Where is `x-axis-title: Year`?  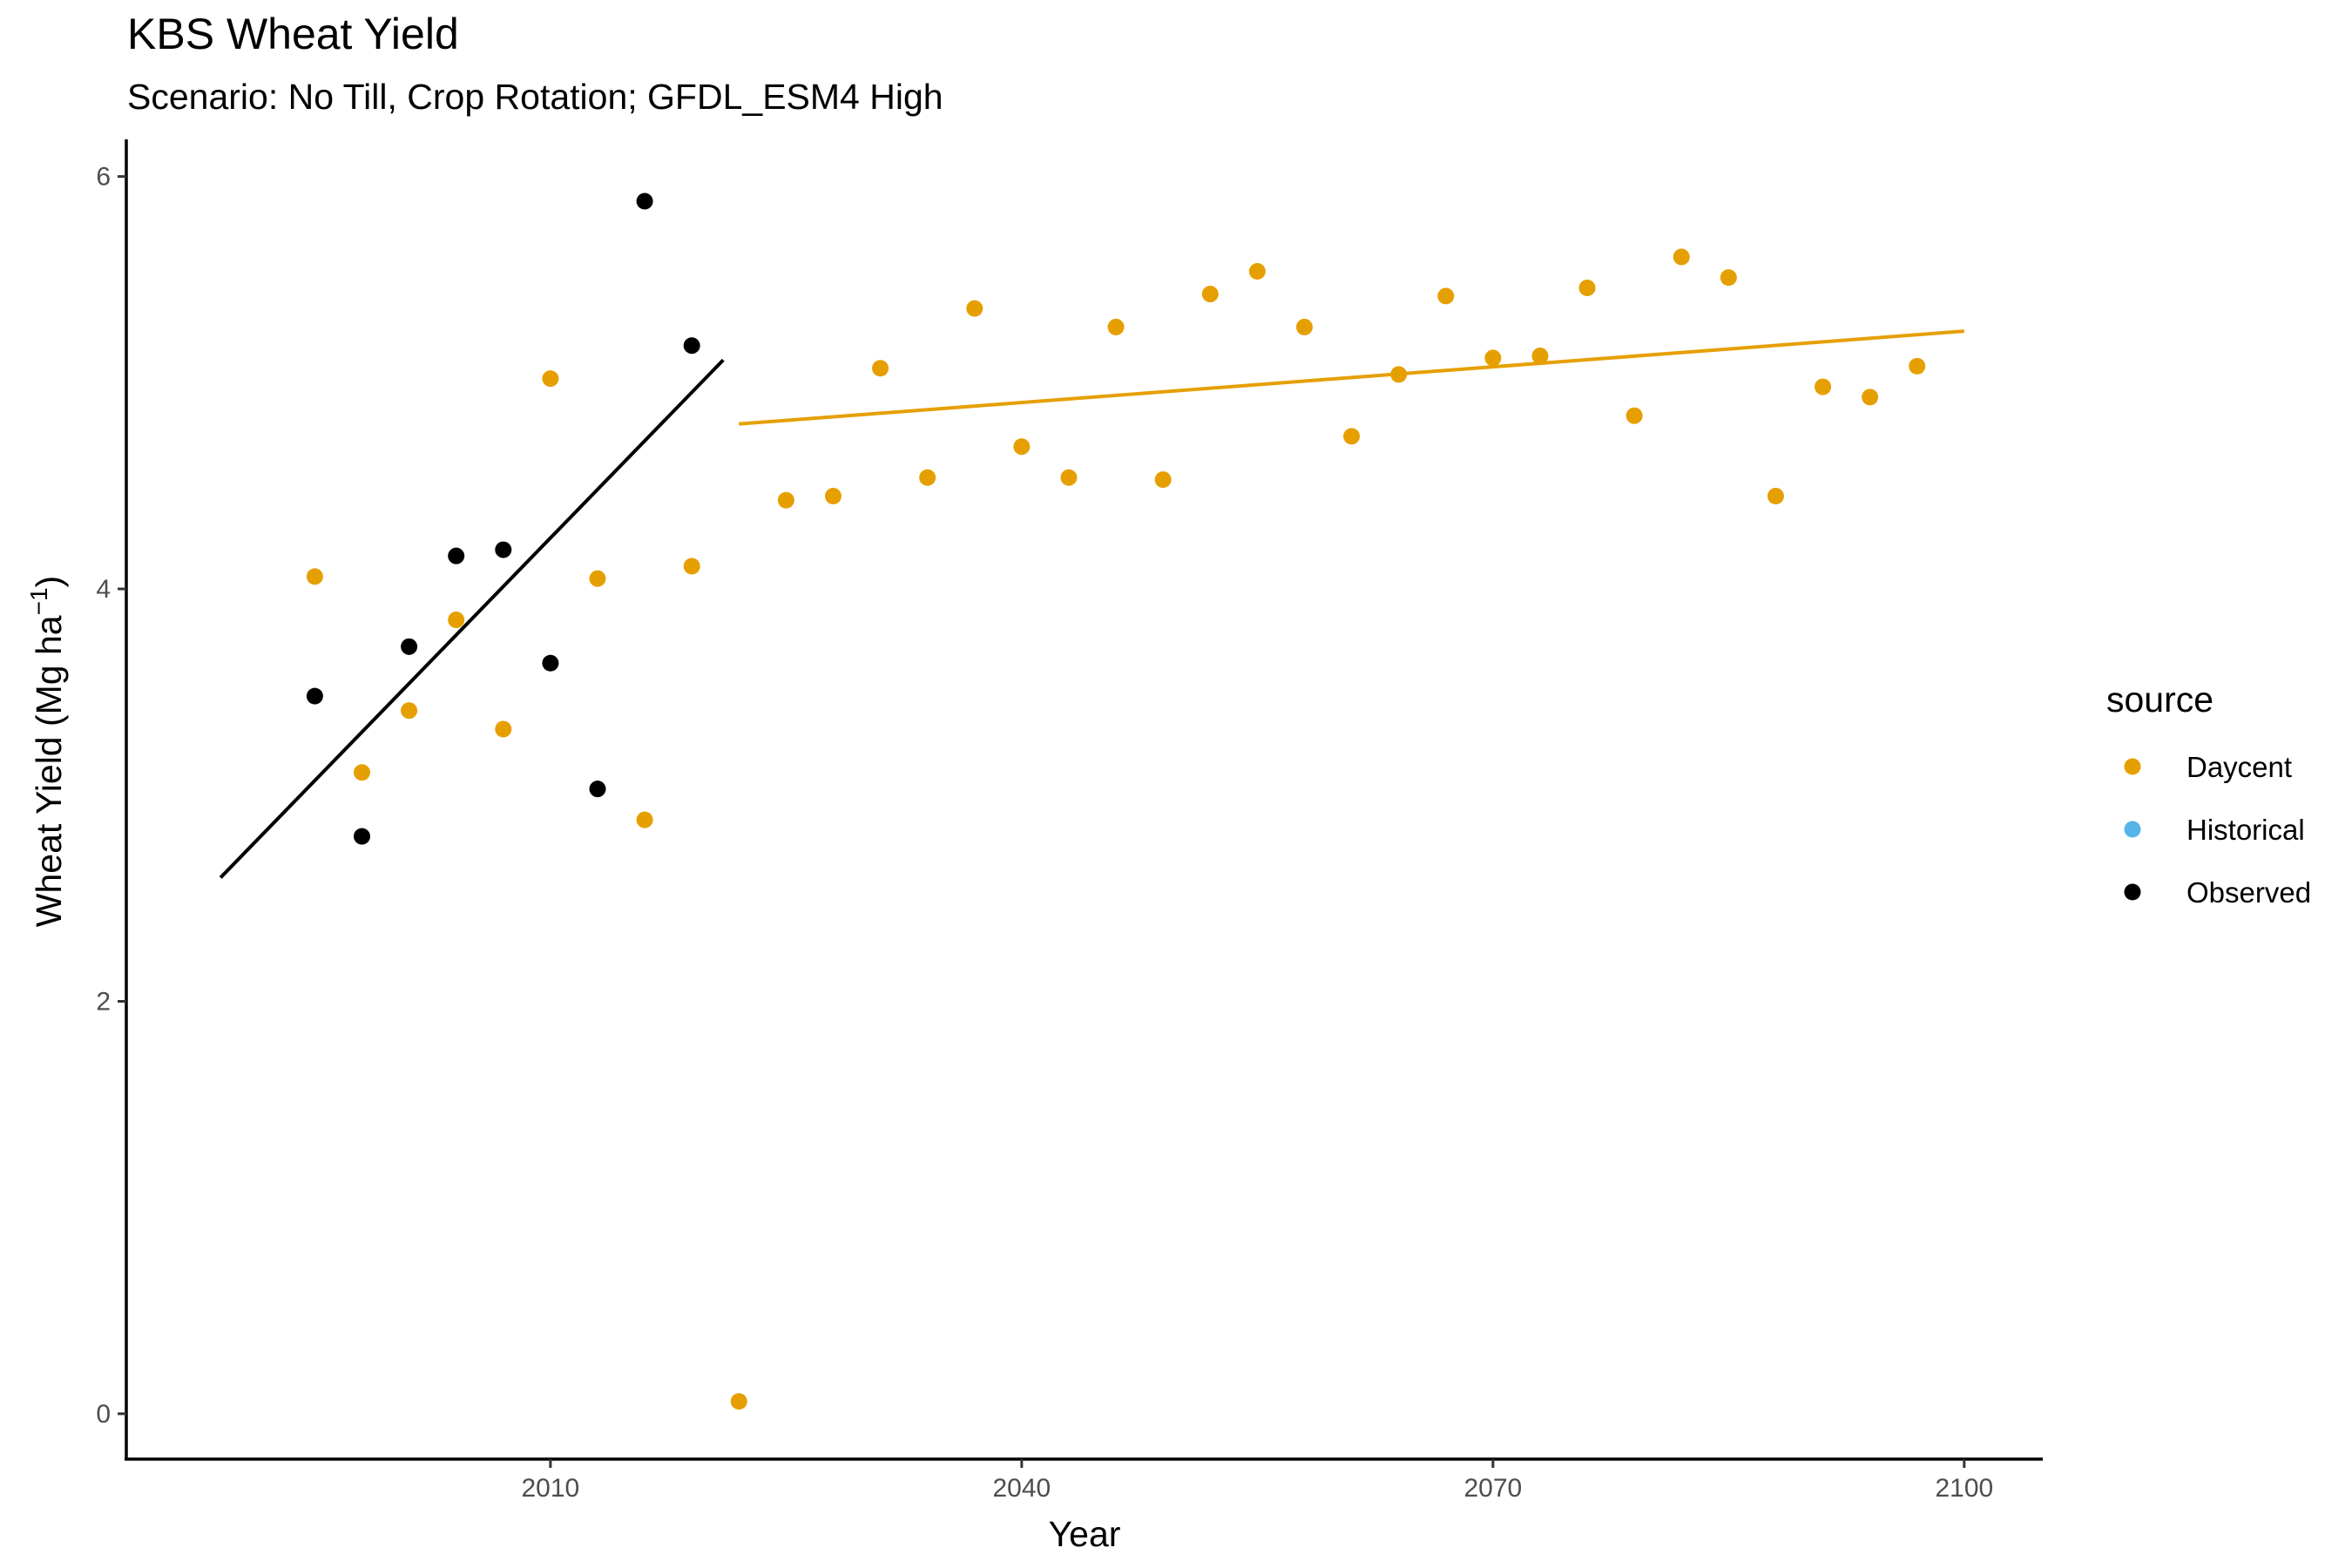 x-axis-title: Year is located at coordinates (1085, 1534).